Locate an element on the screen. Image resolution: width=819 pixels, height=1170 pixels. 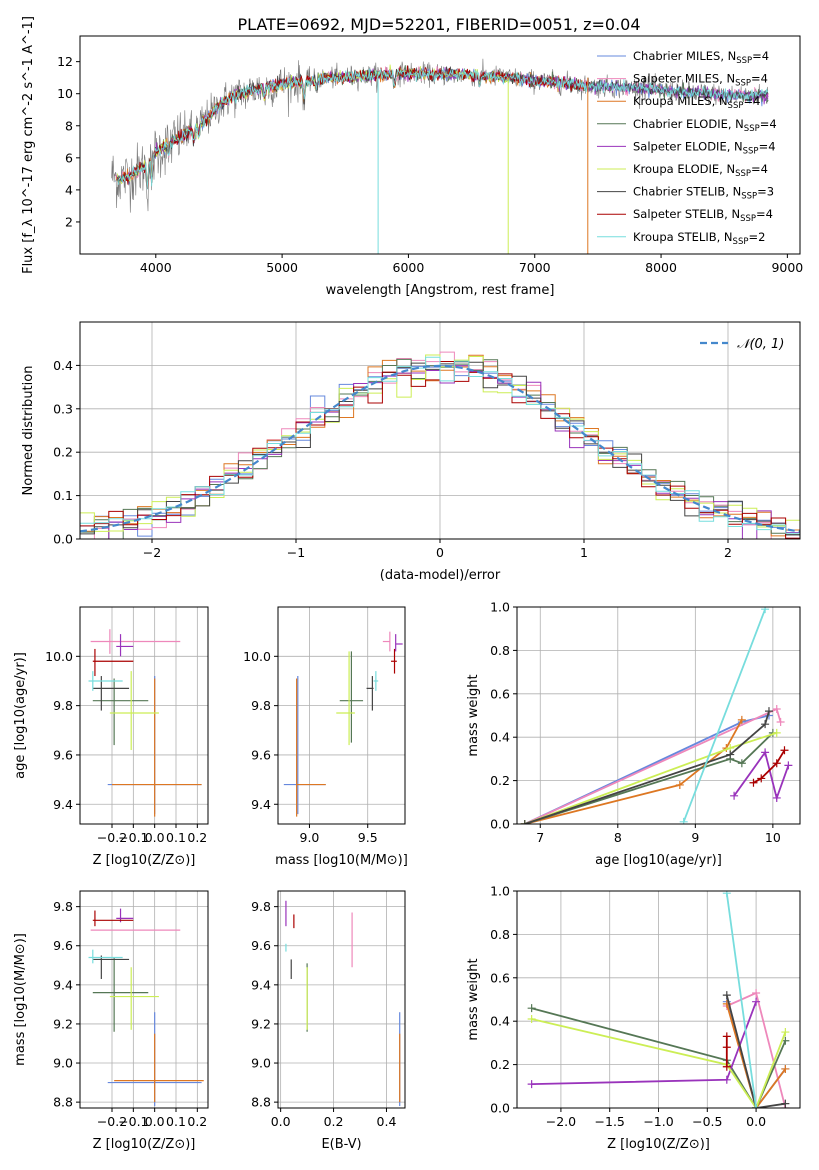
x-axis-label: wavelength [Angstrom, rest frame] is located at coordinates (440, 290).